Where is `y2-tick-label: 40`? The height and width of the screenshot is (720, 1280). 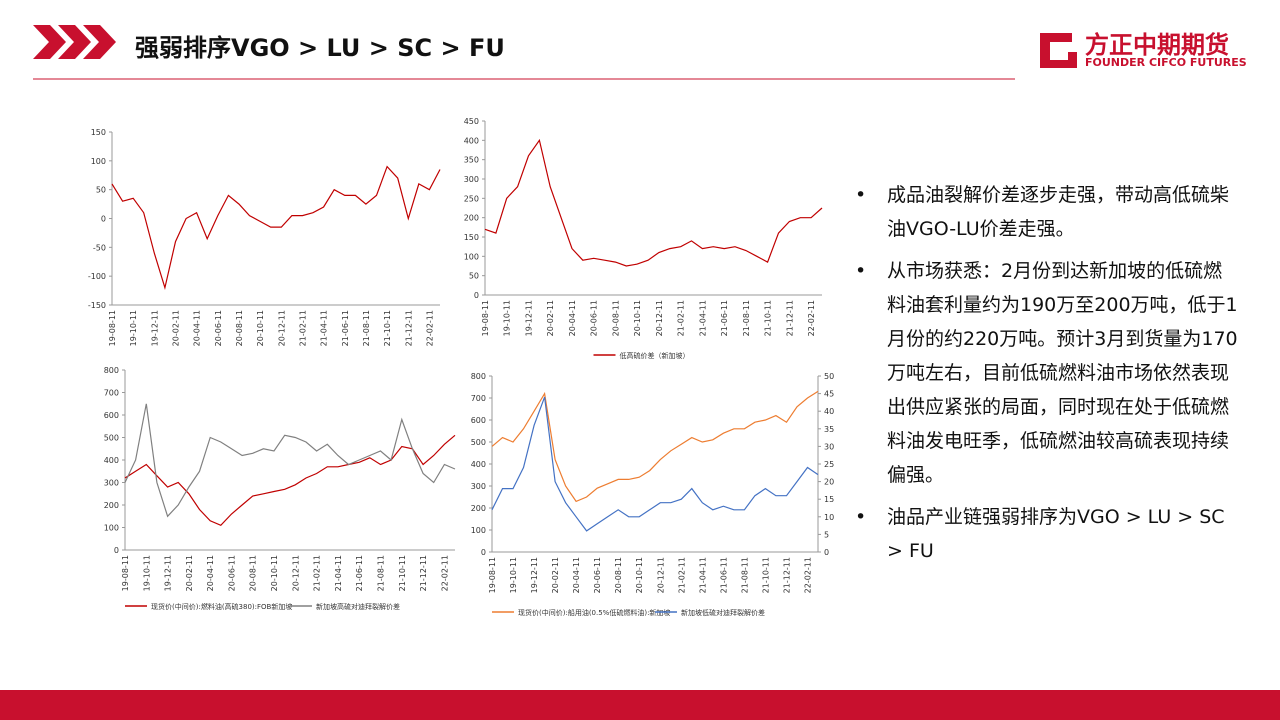
y2-tick-label: 40 is located at coordinates (829, 411).